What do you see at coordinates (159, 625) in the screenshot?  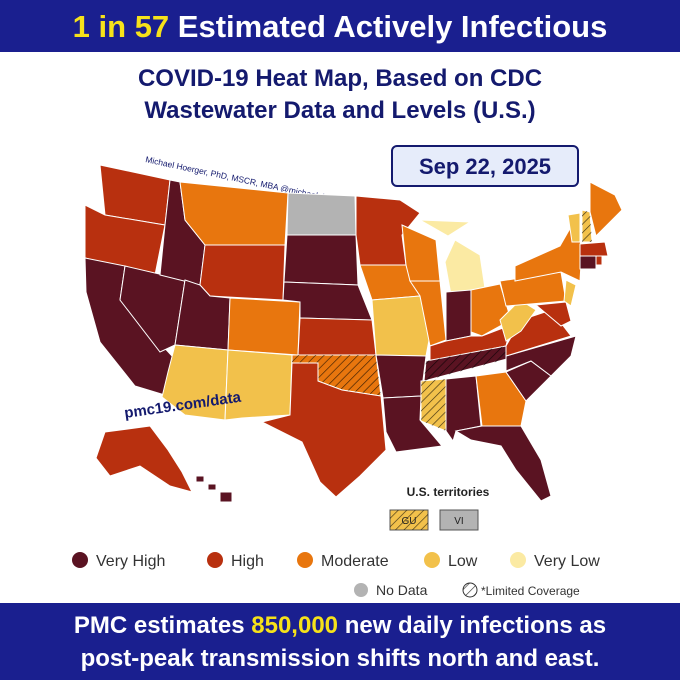 I see `footer-part: PMC estimates` at bounding box center [159, 625].